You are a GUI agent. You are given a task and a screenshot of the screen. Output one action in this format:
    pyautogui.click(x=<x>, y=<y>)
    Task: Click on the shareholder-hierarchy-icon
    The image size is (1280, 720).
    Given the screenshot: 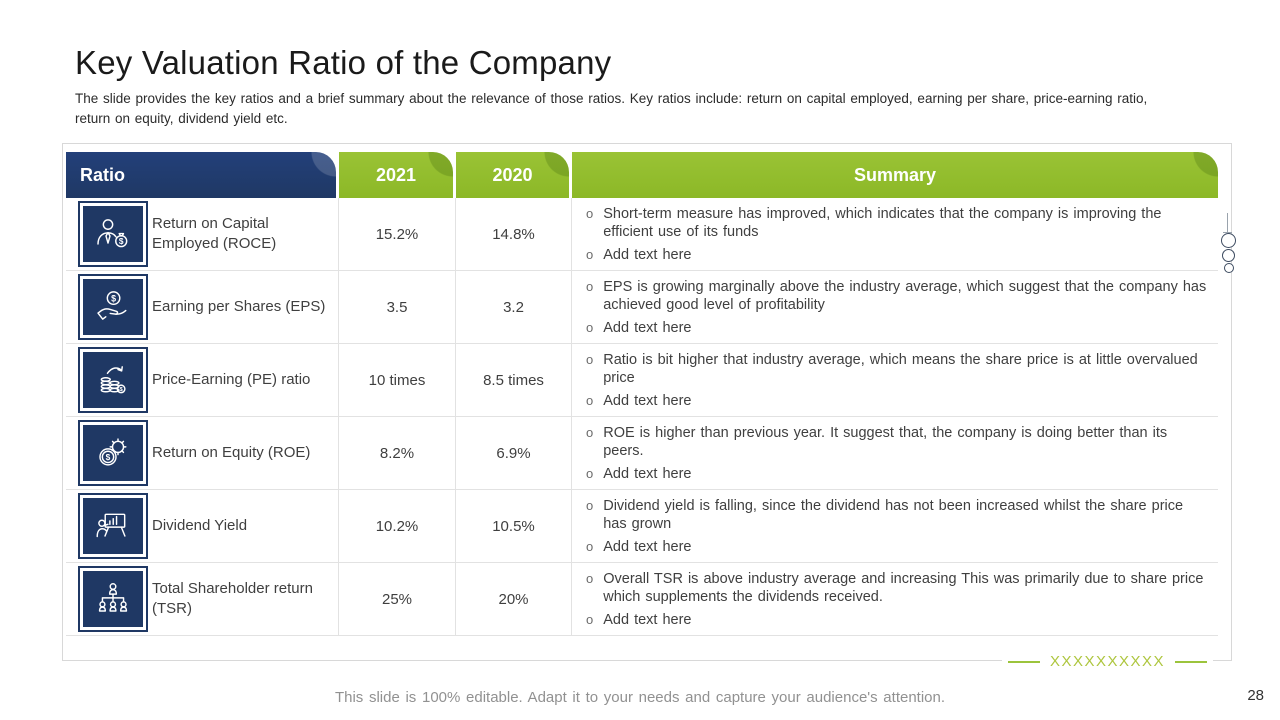 What is the action you would take?
    pyautogui.click(x=113, y=599)
    